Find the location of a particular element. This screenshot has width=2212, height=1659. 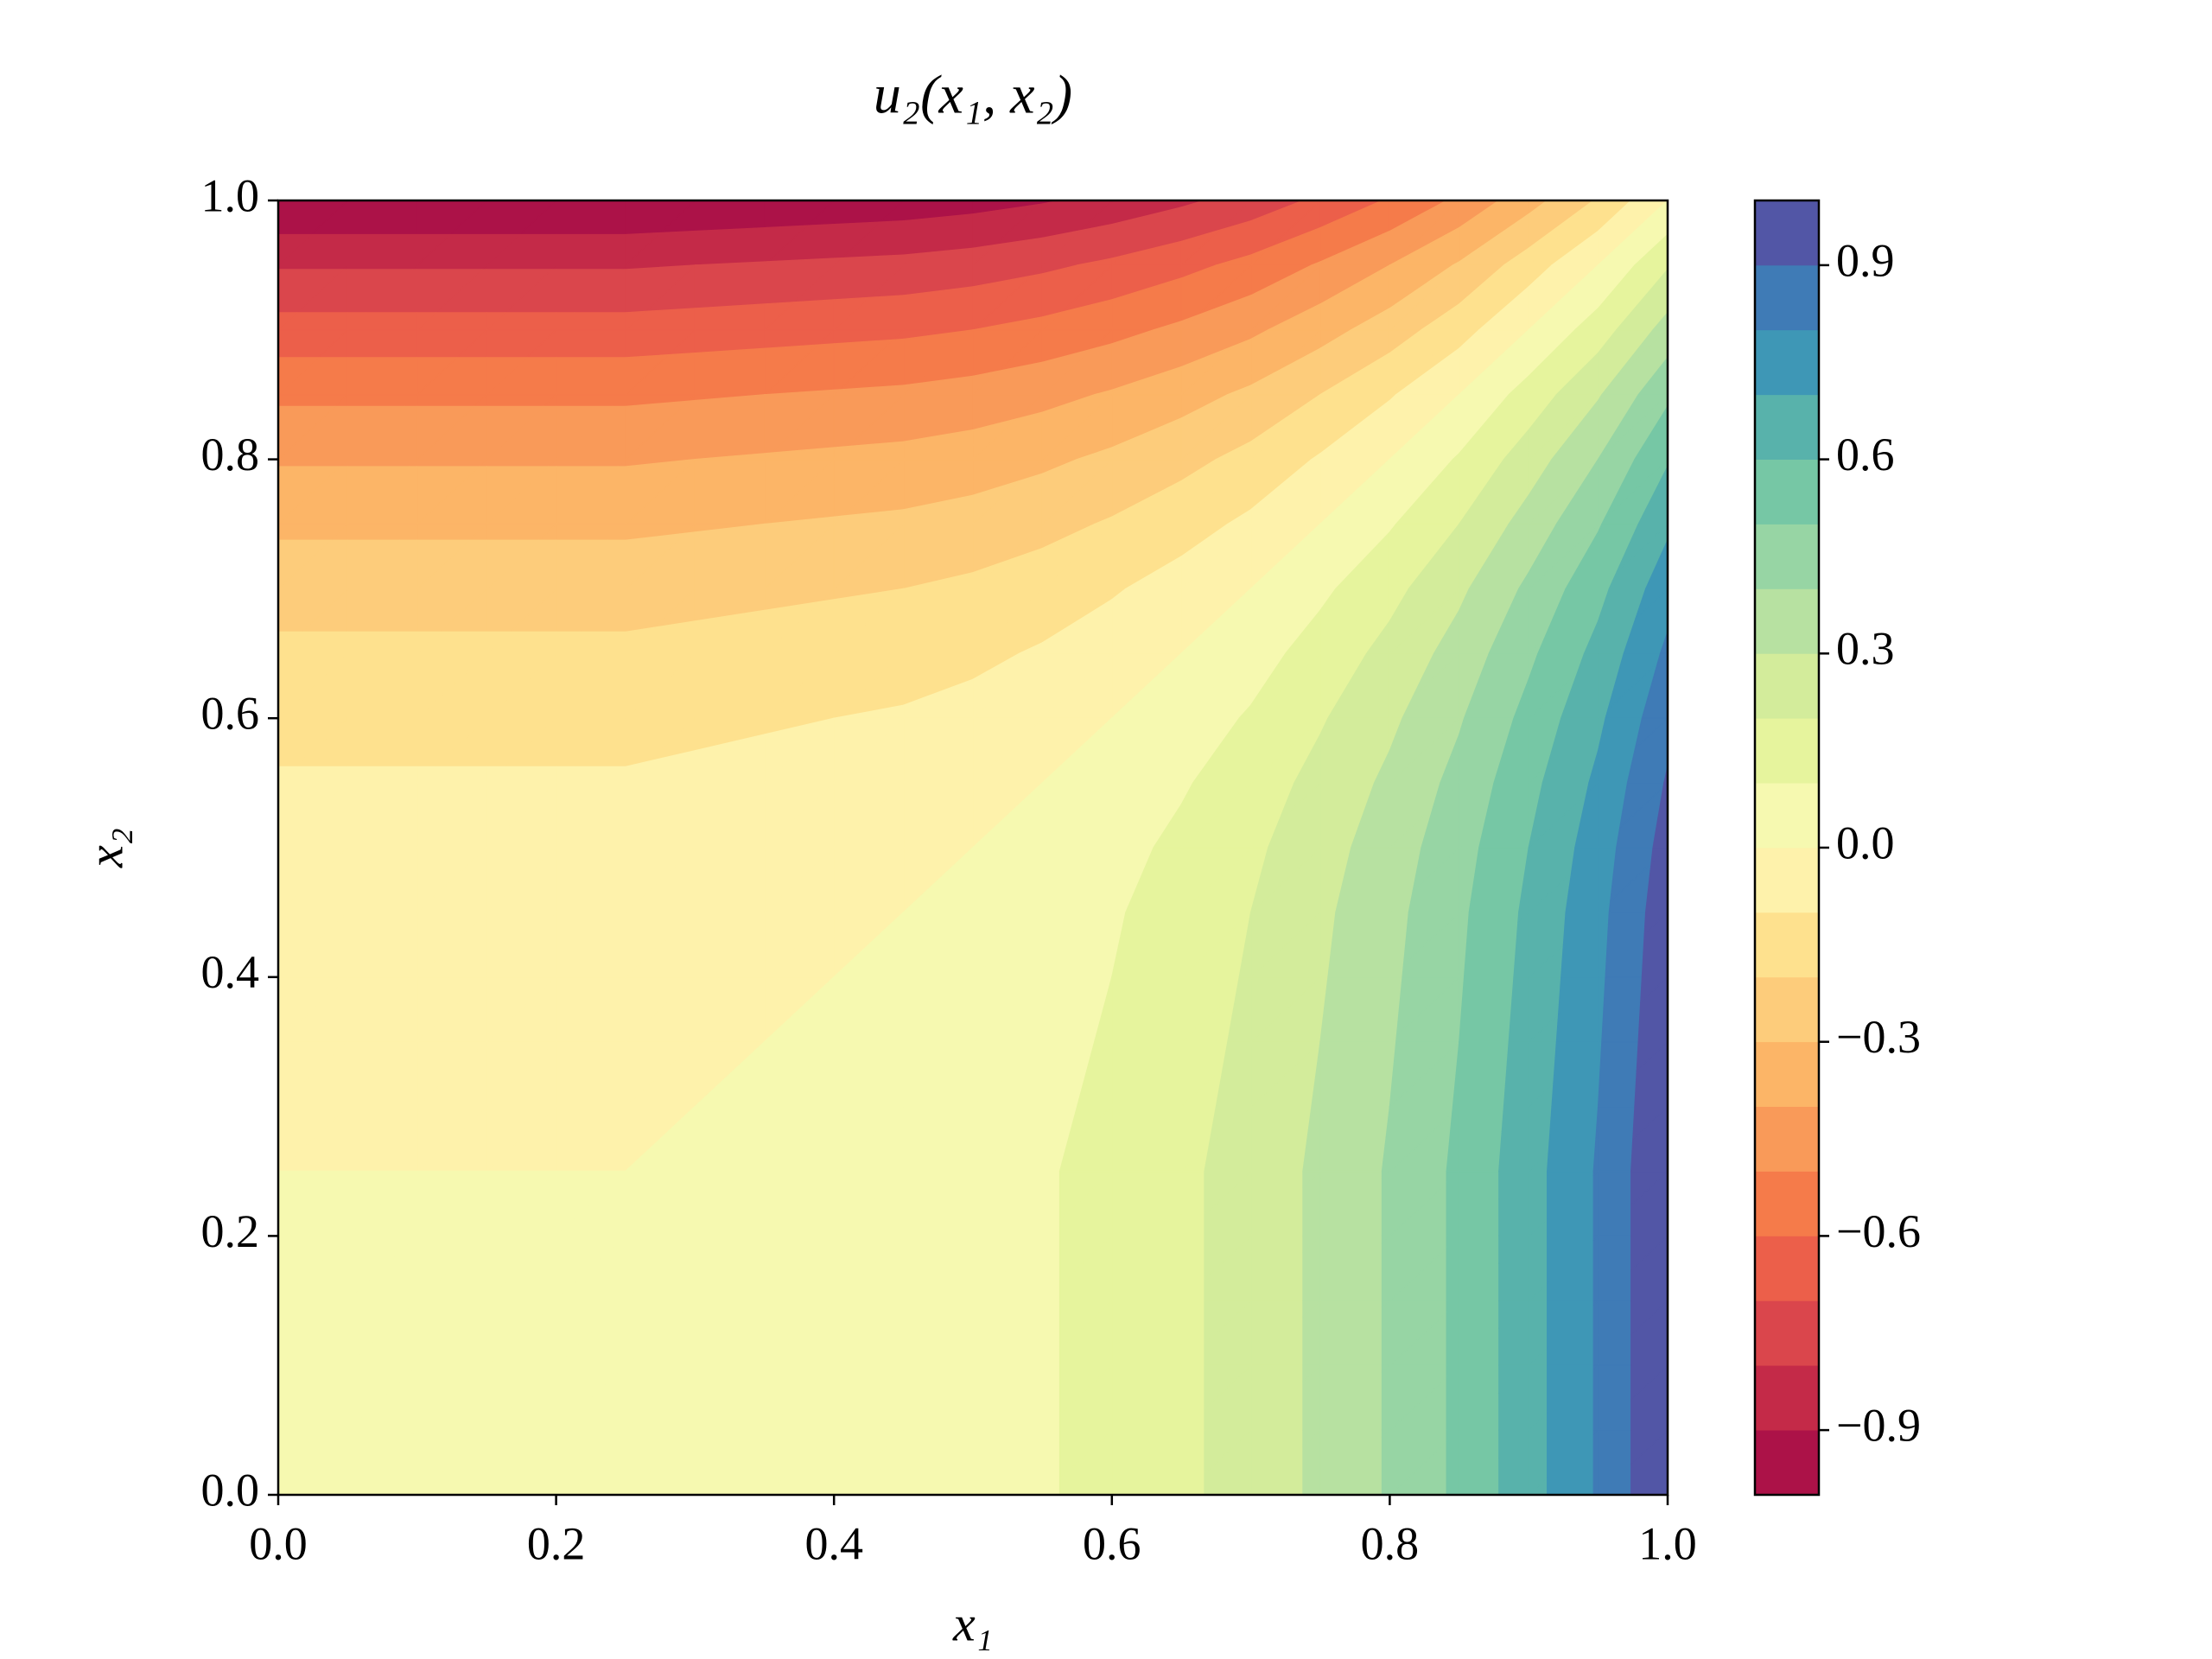

x-tick-label: 0.4 is located at coordinates (833, 1543).